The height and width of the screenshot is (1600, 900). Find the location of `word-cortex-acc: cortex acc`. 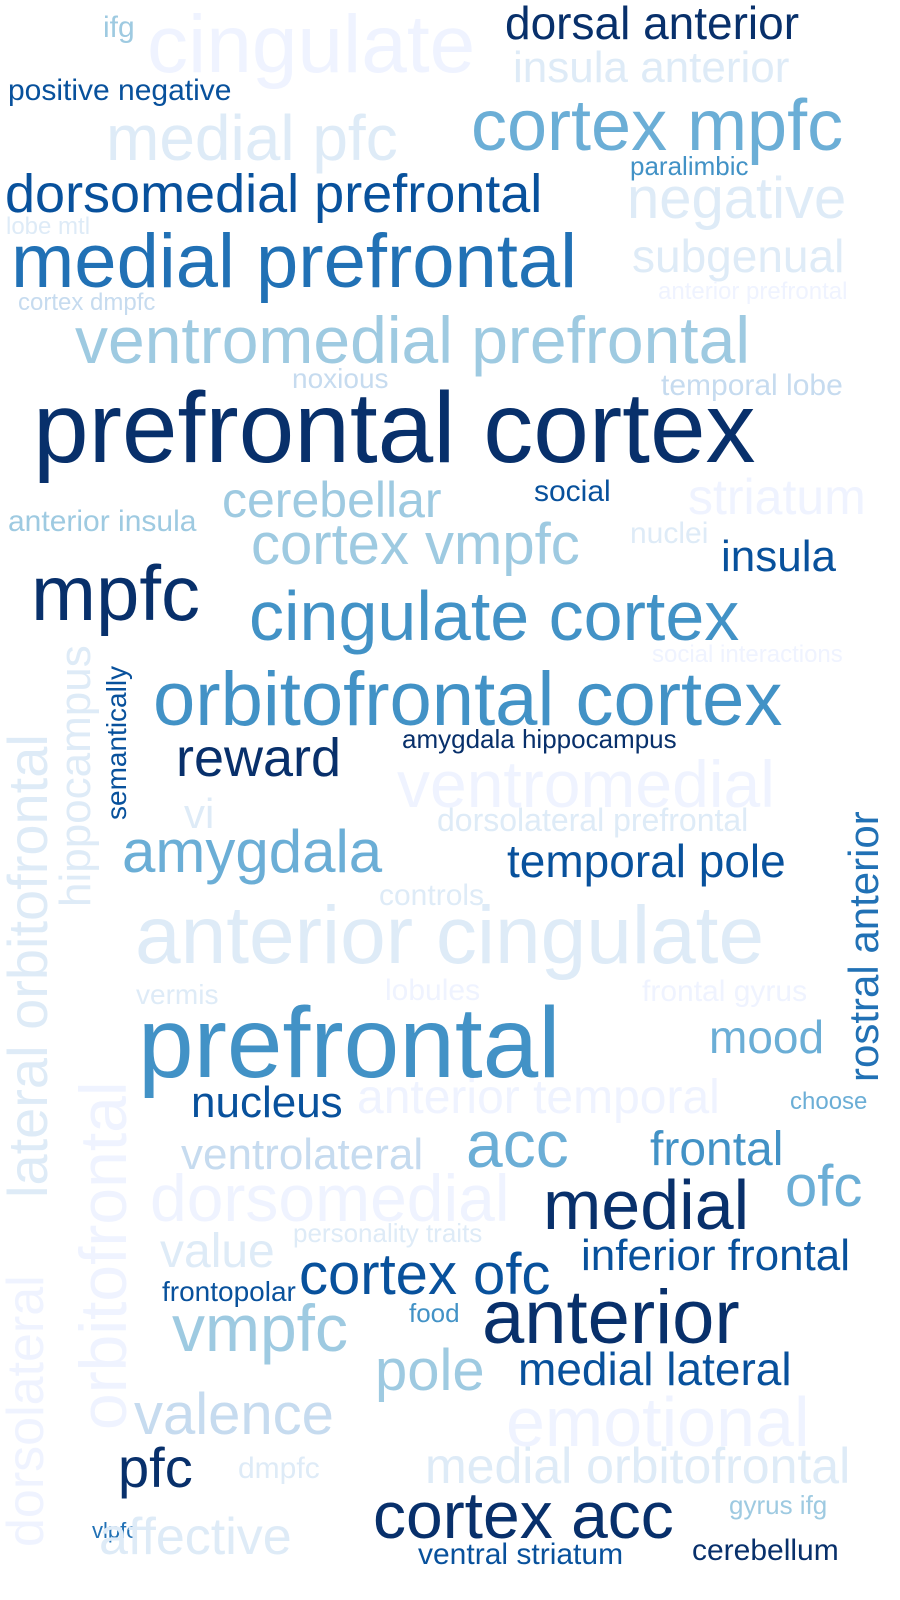

word-cortex-acc: cortex acc is located at coordinates (523, 1515).